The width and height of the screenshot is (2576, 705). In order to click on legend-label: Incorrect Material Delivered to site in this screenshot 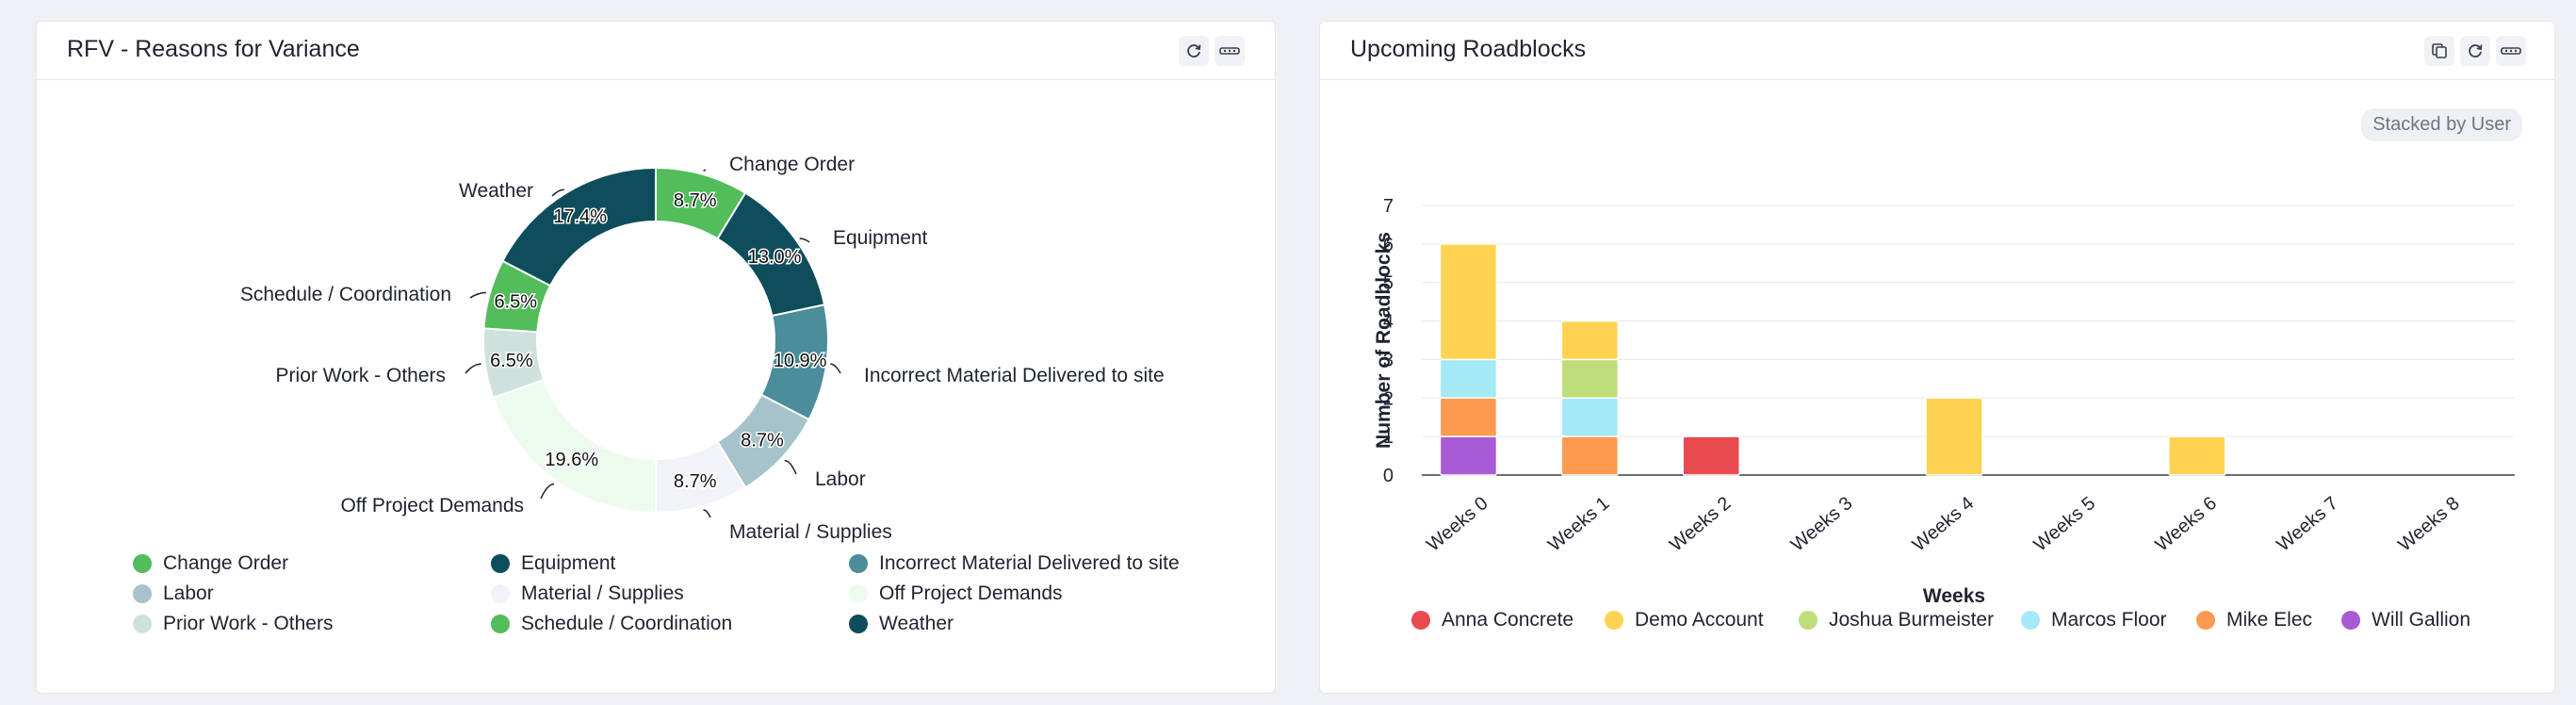, I will do `click(1029, 563)`.